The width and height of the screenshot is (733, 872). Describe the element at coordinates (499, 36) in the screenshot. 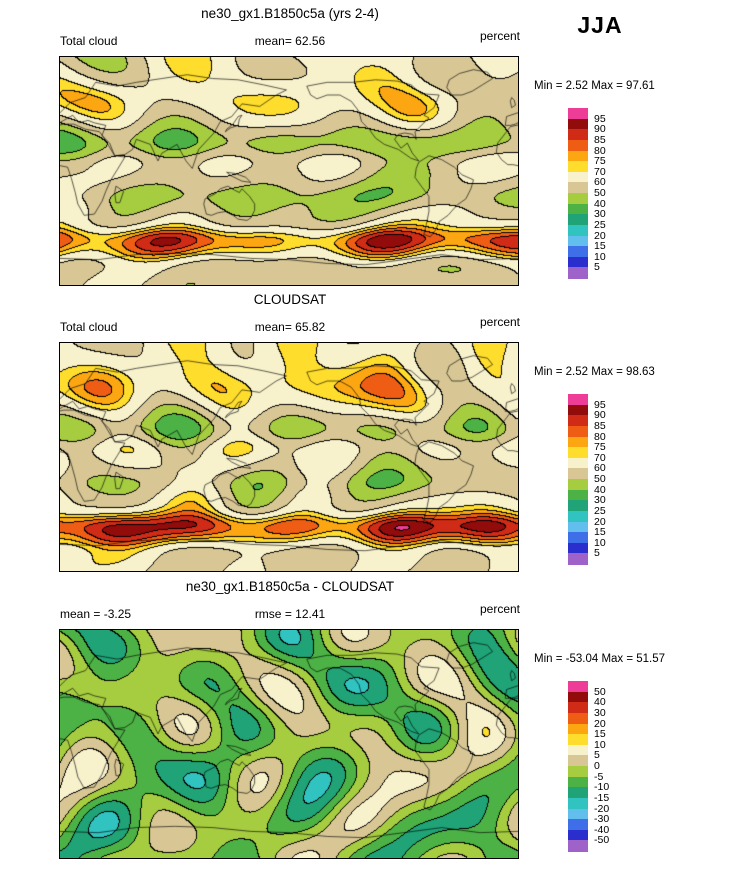

I see `model-units-label: percent` at that location.